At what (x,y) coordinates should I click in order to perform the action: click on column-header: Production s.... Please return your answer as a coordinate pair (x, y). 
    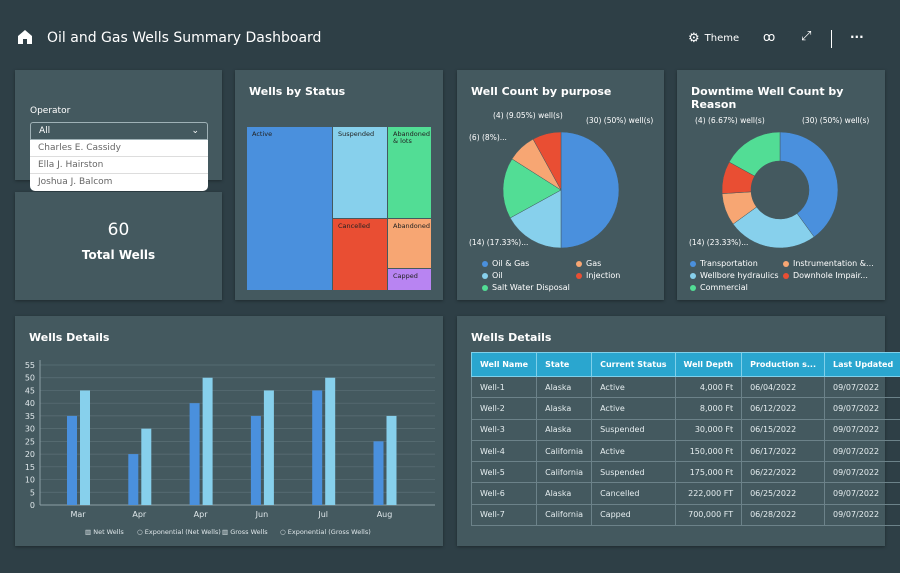
    Looking at the image, I should click on (783, 364).